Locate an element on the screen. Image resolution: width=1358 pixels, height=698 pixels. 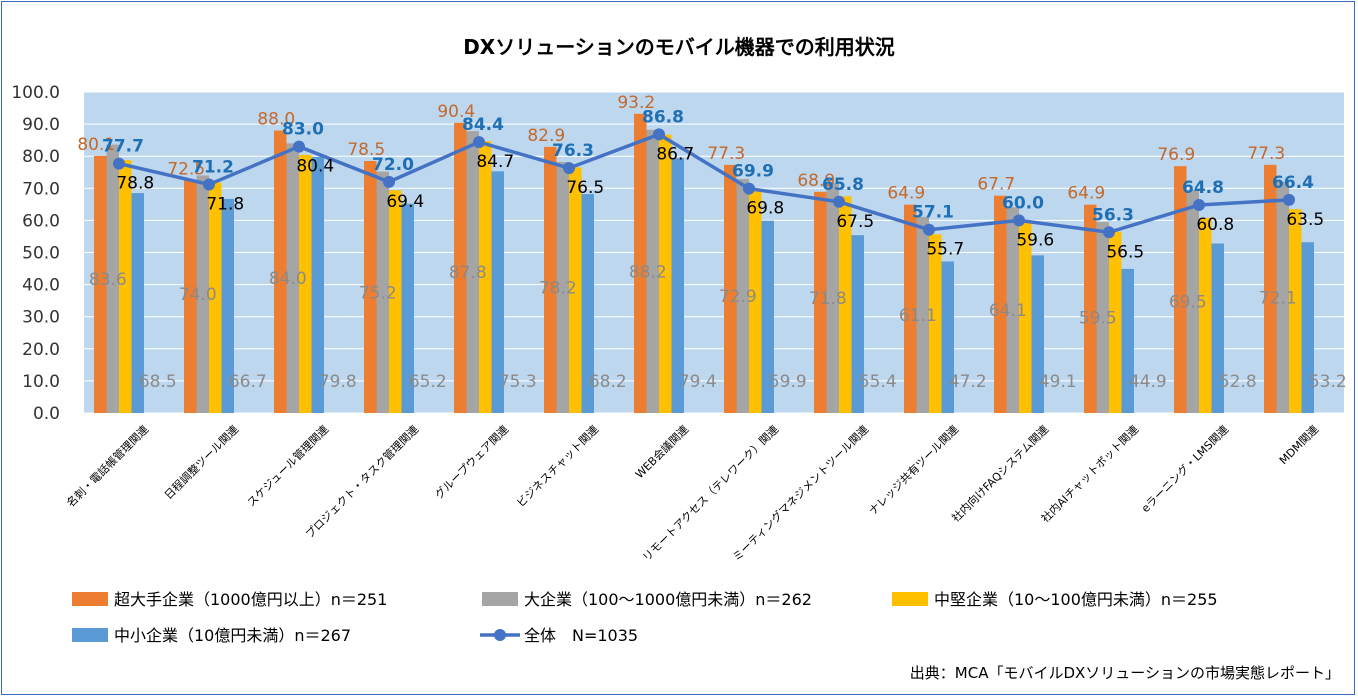
bar-s0-c4 is located at coordinates (460, 267).